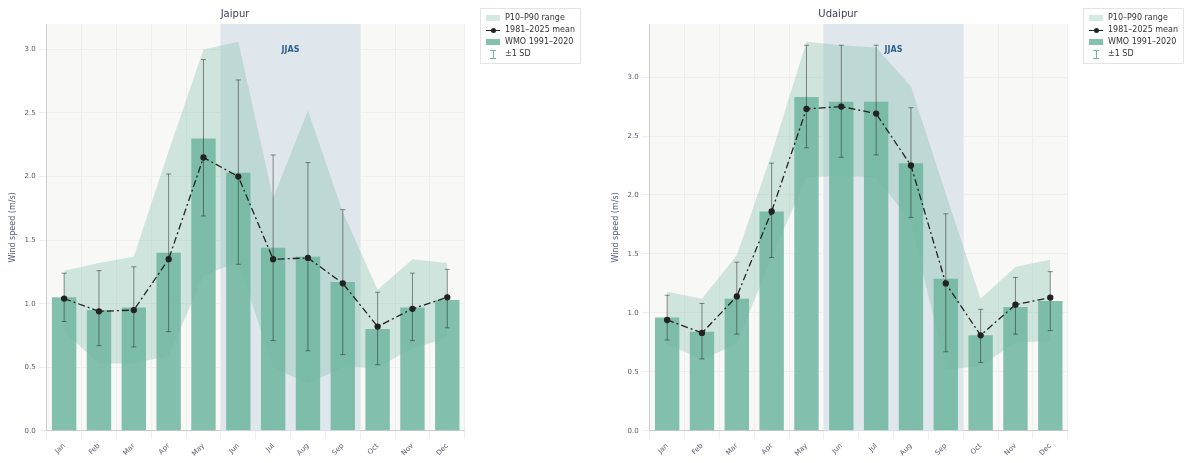 The width and height of the screenshot is (1203, 463). I want to click on chart-title: Jaipur, so click(235, 13).